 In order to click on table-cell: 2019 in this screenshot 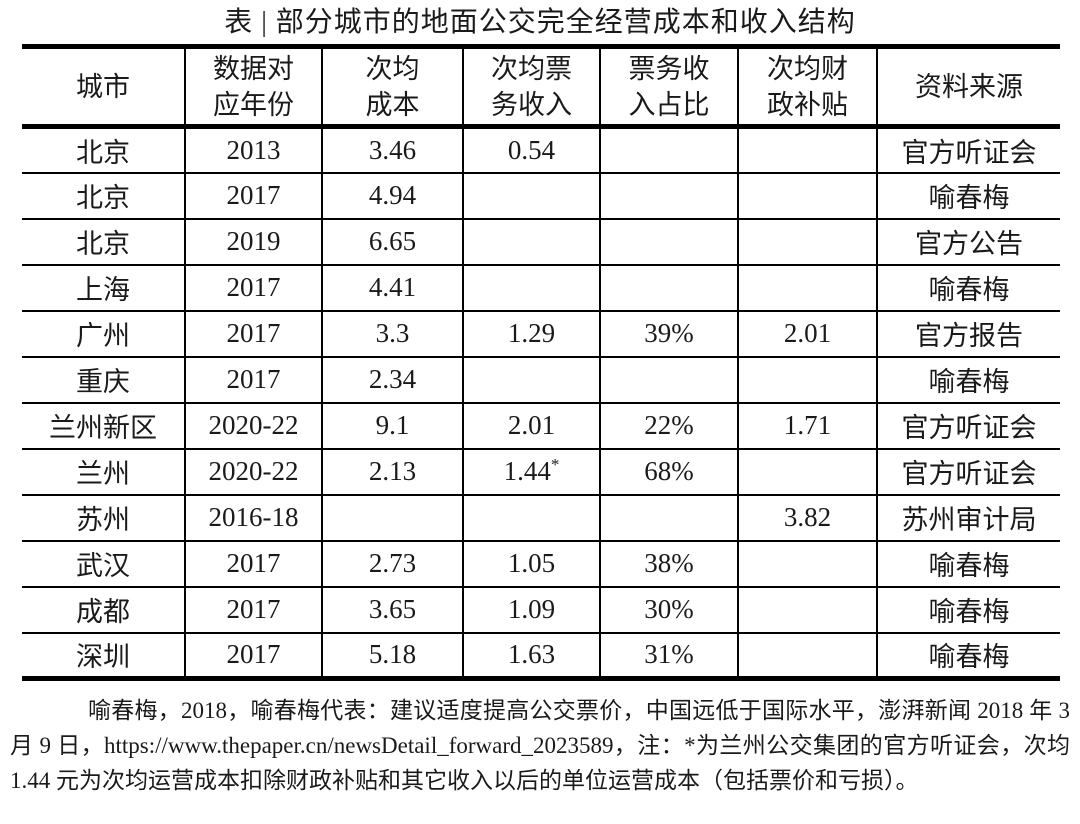, I will do `click(254, 241)`.